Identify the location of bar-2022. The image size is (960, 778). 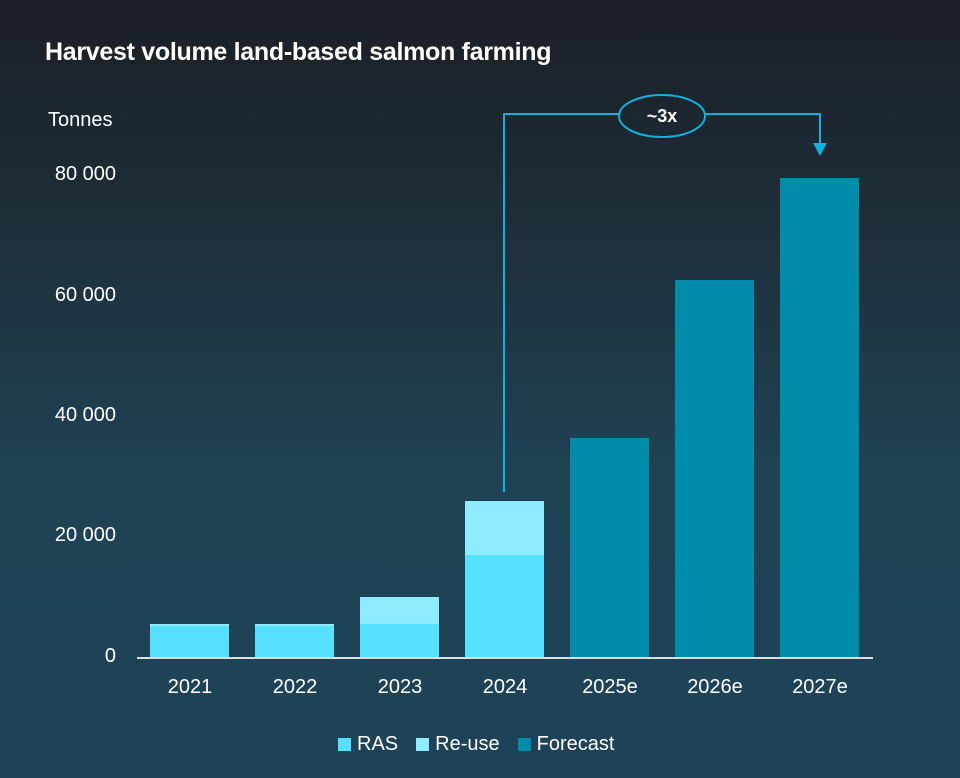
(294, 640).